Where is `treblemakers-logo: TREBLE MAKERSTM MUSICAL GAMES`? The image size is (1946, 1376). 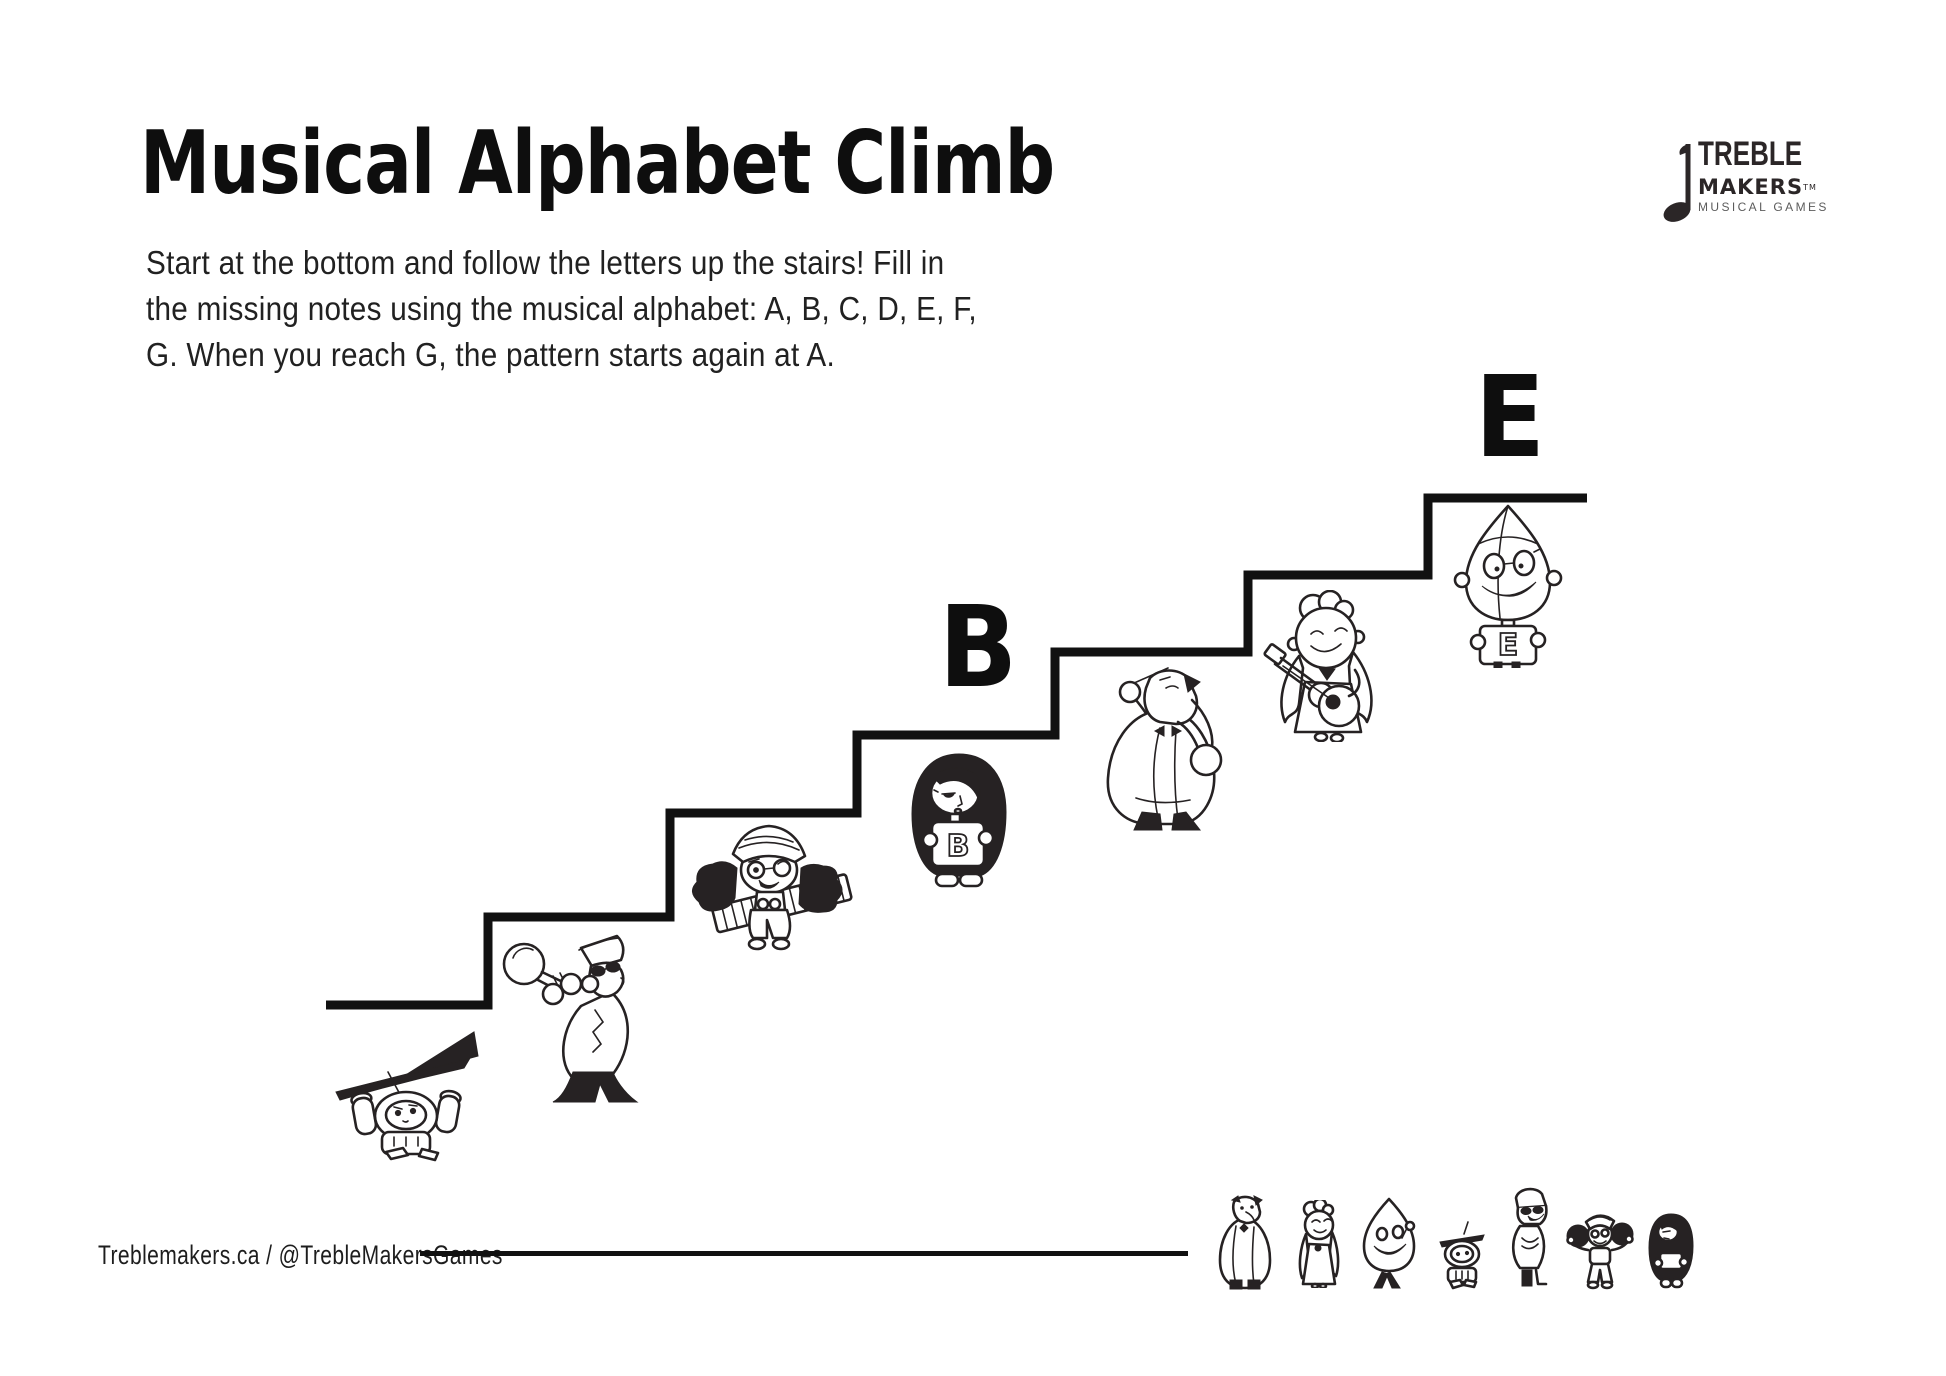 treblemakers-logo: TREBLE MAKERSTM MUSICAL GAMES is located at coordinates (1747, 182).